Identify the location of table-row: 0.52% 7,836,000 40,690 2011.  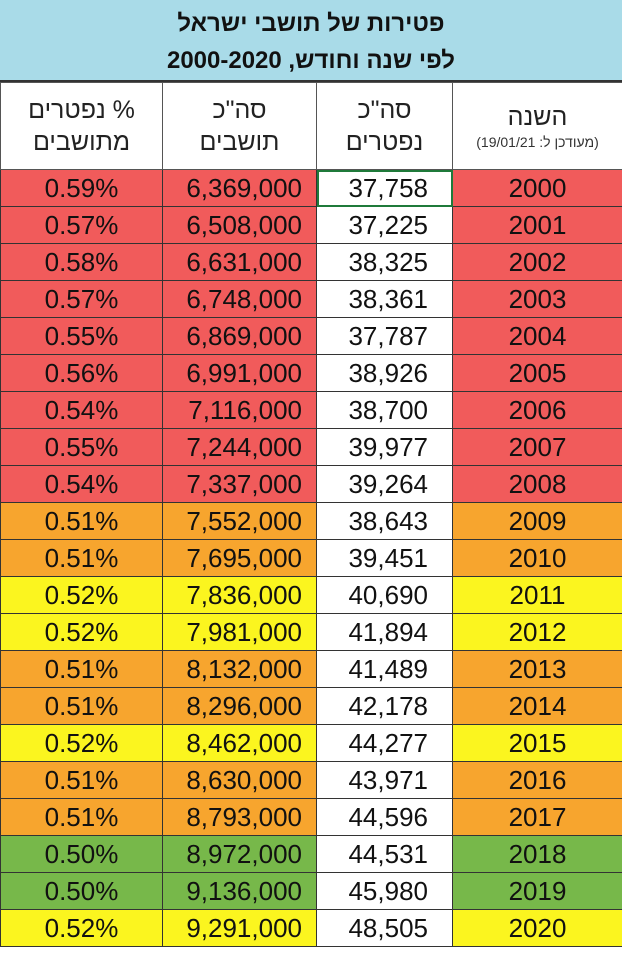
(311, 595).